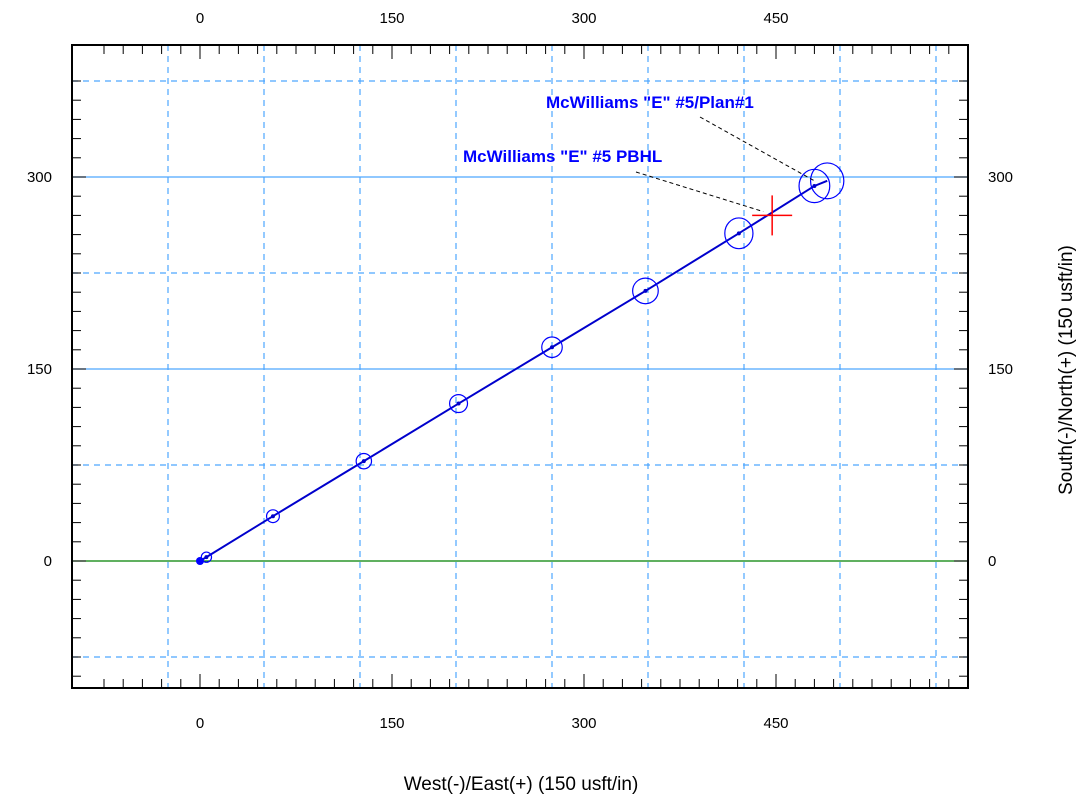 This screenshot has width=1089, height=804. Describe the element at coordinates (650, 102) in the screenshot. I see `annotation-label: McWilliams "E" #5/Plan#1` at that location.